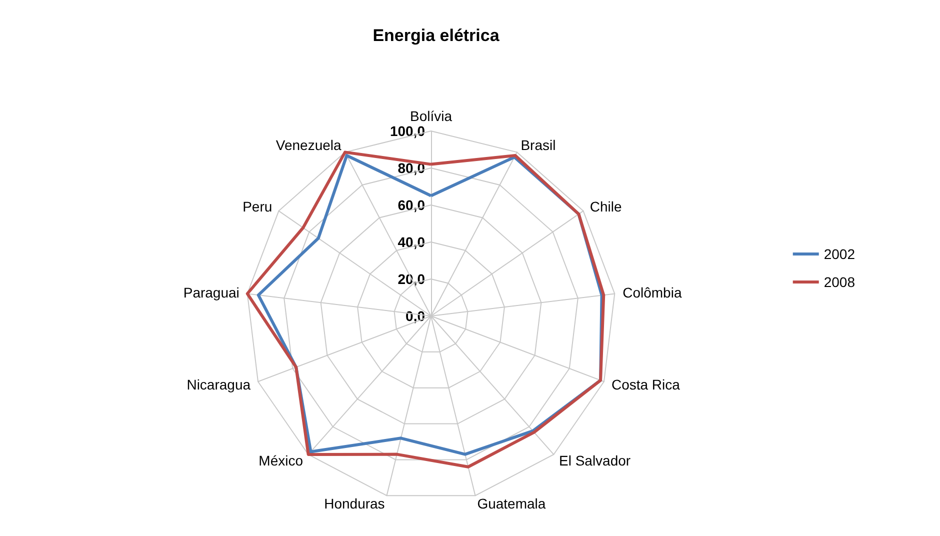 This screenshot has width=940, height=536. I want to click on spoke-label: Bolívia, so click(431, 116).